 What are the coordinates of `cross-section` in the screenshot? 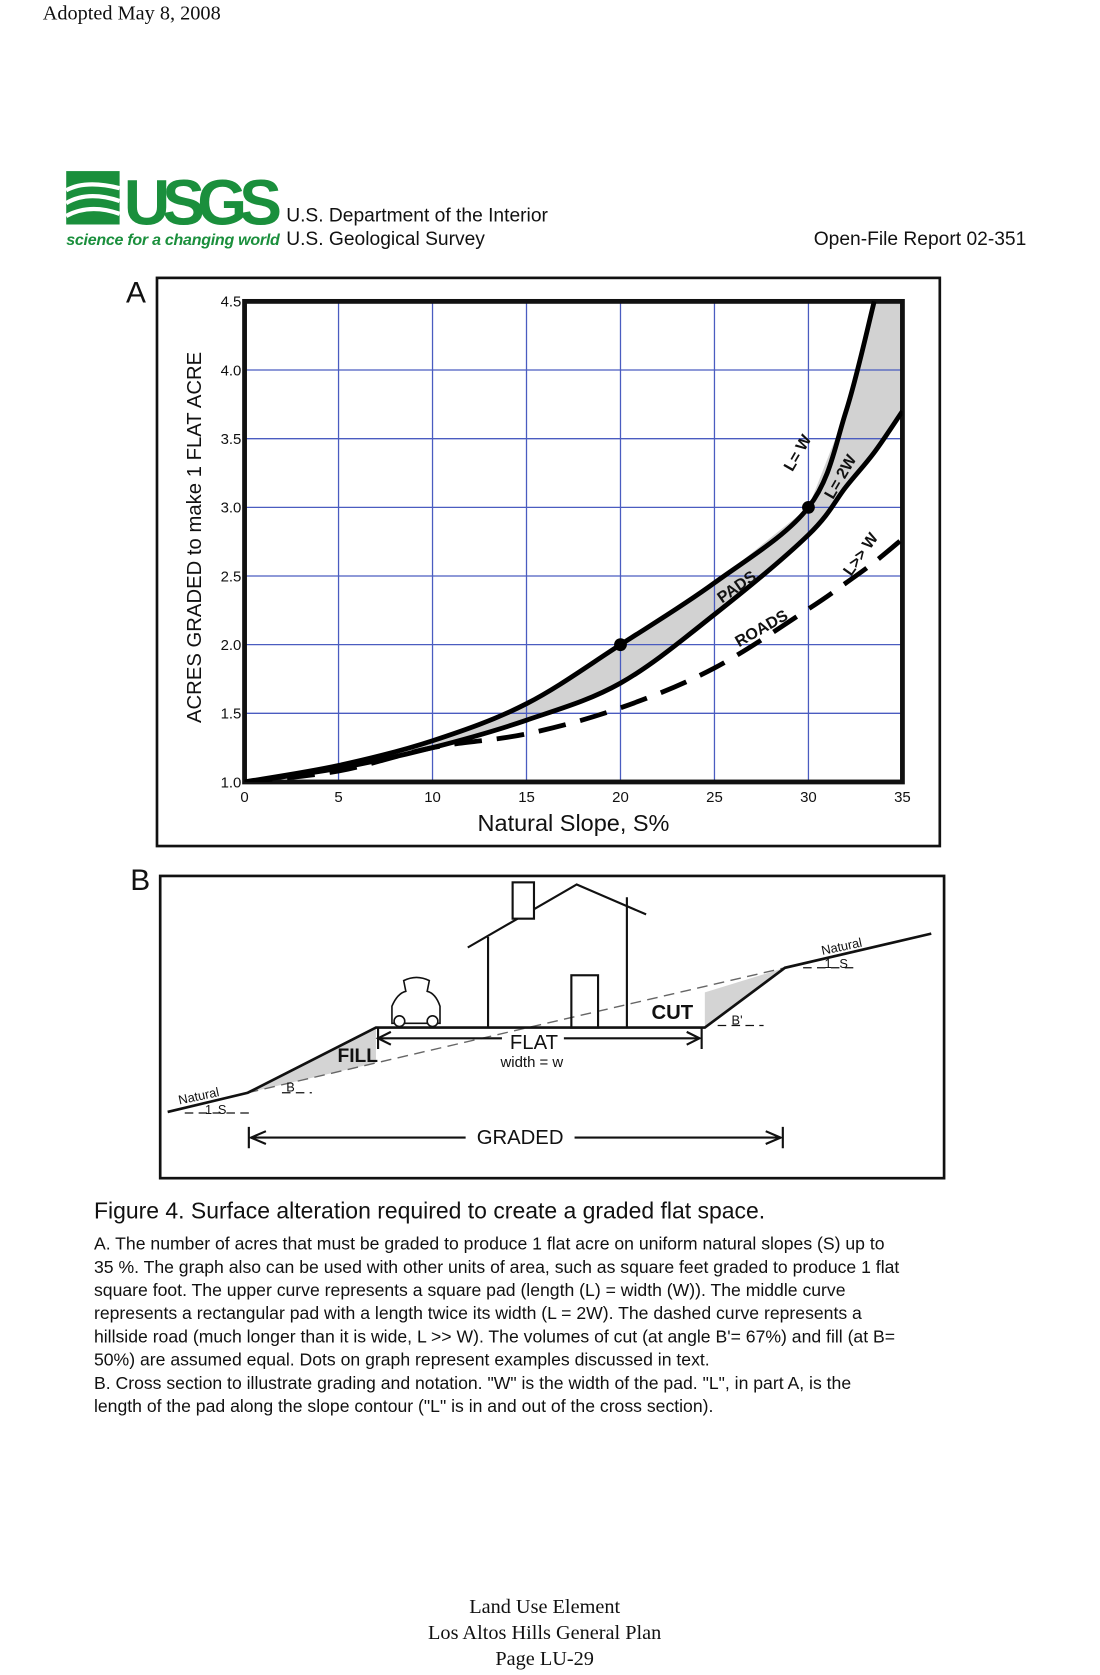 It's located at (549, 1015).